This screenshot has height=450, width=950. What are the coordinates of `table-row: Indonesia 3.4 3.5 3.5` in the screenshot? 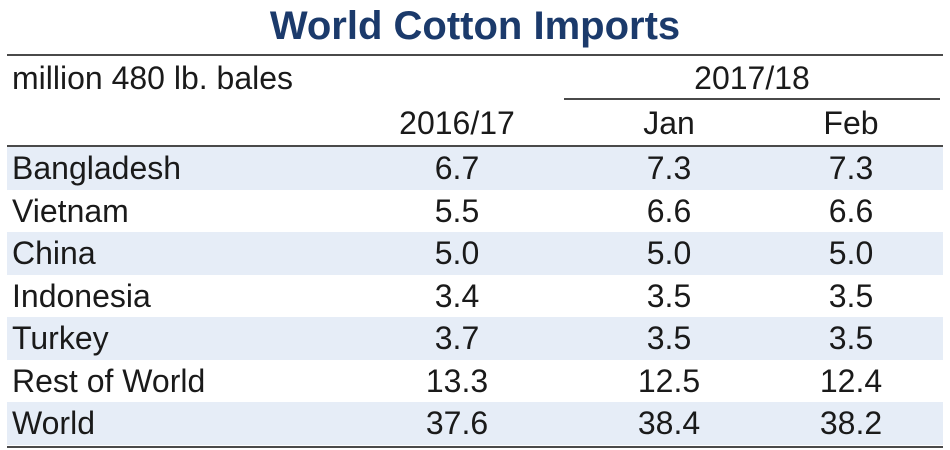 It's located at (475, 296).